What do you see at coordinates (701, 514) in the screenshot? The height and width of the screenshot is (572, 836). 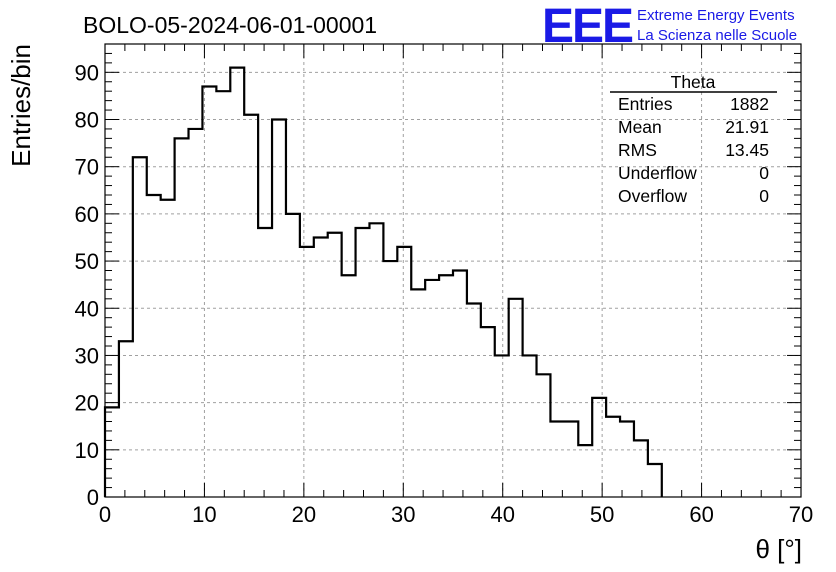 I see `x-tick-label: 60` at bounding box center [701, 514].